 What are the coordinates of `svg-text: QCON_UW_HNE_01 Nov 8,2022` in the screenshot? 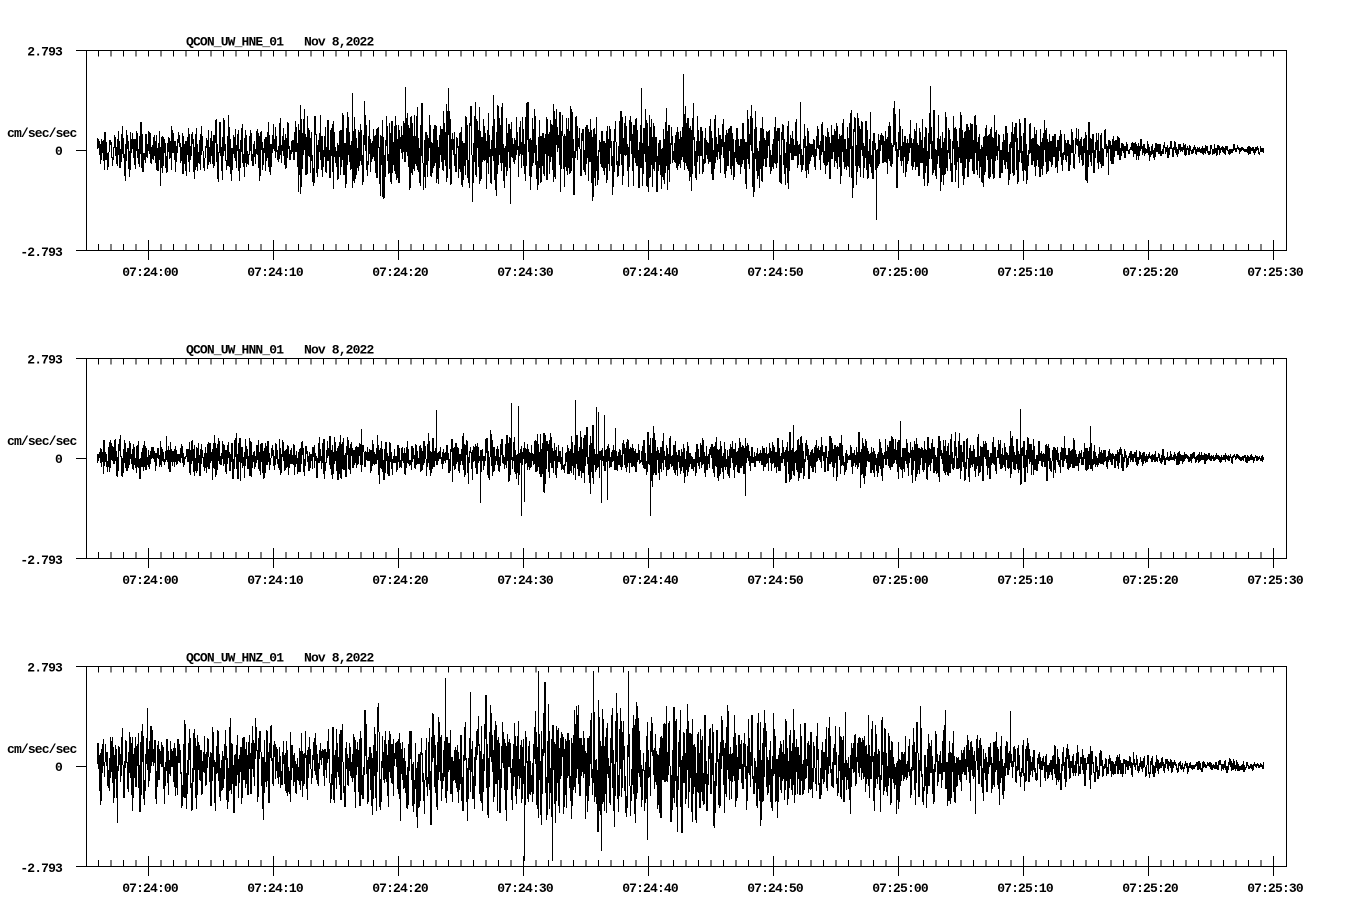 It's located at (280, 42).